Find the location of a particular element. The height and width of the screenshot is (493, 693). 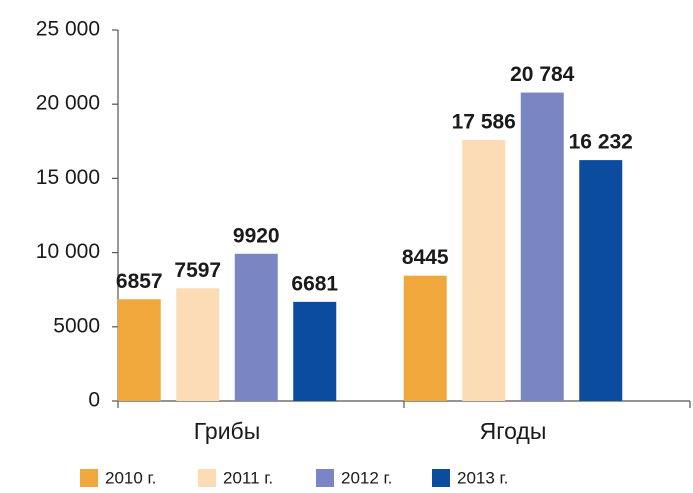

y-tick-label: 15 000 is located at coordinates (68, 177).